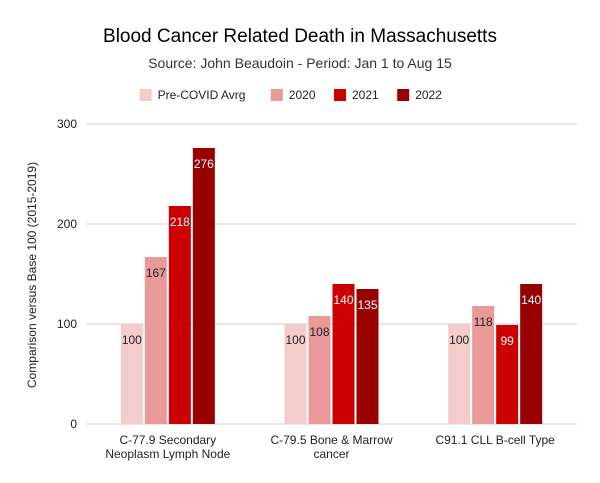 The height and width of the screenshot is (483, 600). Describe the element at coordinates (202, 95) in the screenshot. I see `legend-label: Pre-COVID Avrg` at that location.